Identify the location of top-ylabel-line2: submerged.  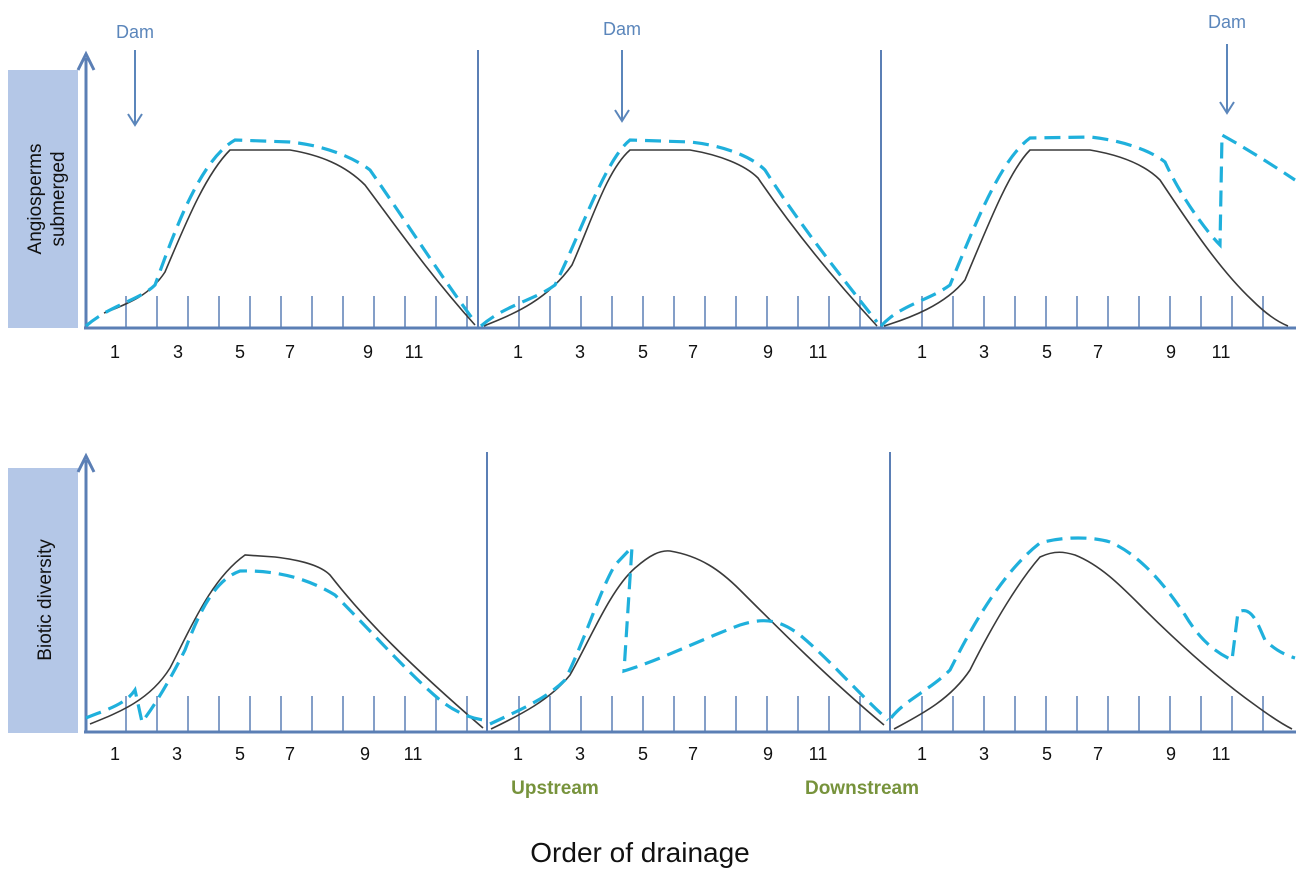
(58, 198).